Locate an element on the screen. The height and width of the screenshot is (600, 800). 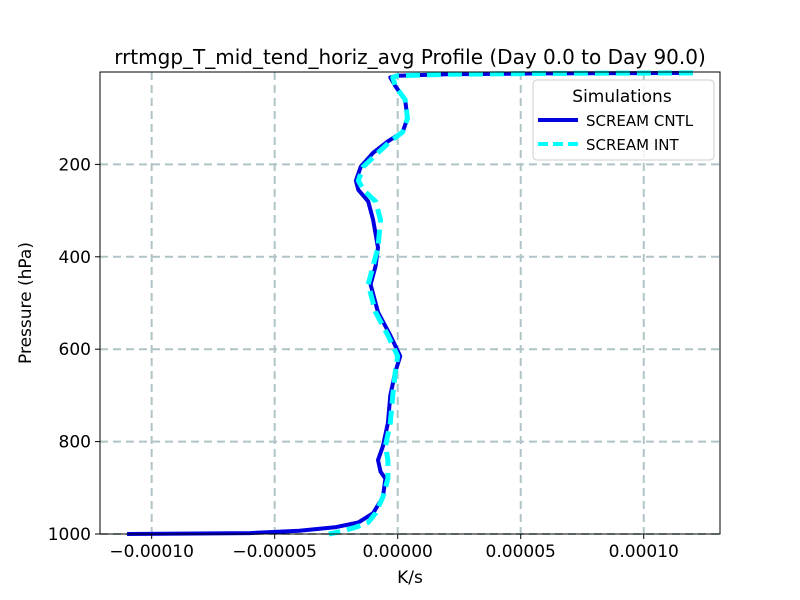
legend-label-int: SCREAM INT is located at coordinates (633, 145).